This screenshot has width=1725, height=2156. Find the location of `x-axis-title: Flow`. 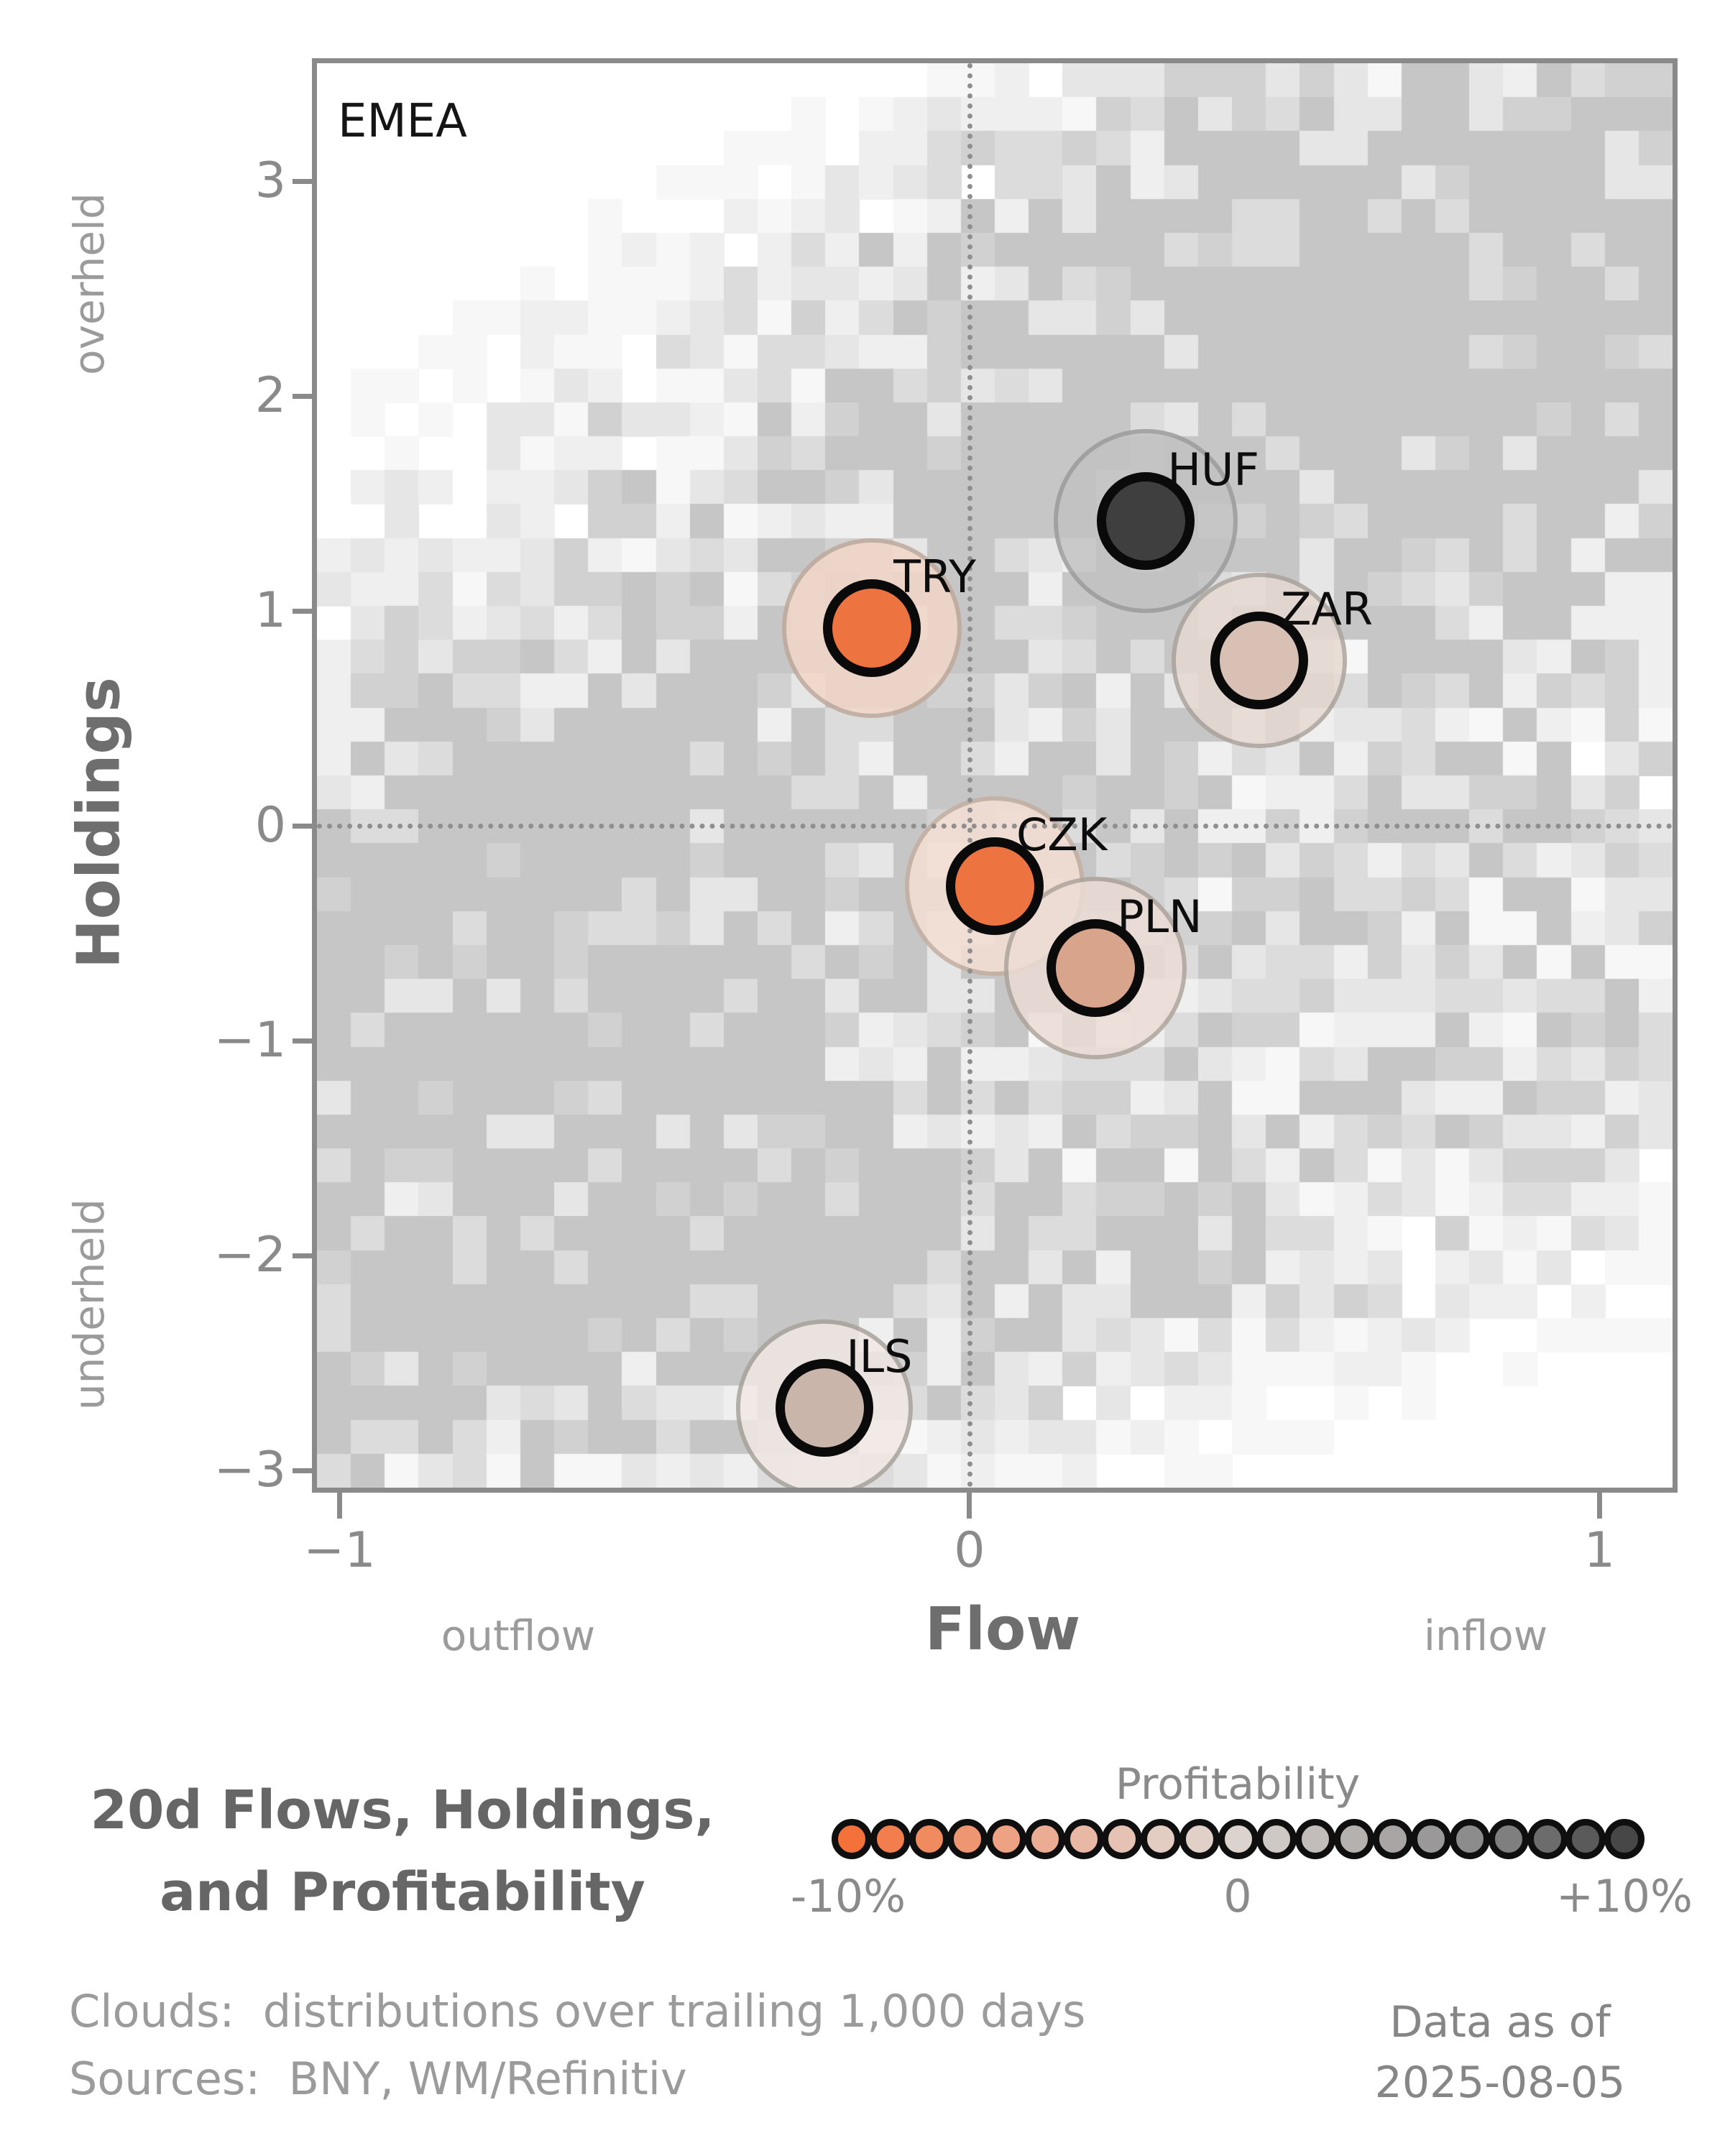

x-axis-title: Flow is located at coordinates (1002, 1630).